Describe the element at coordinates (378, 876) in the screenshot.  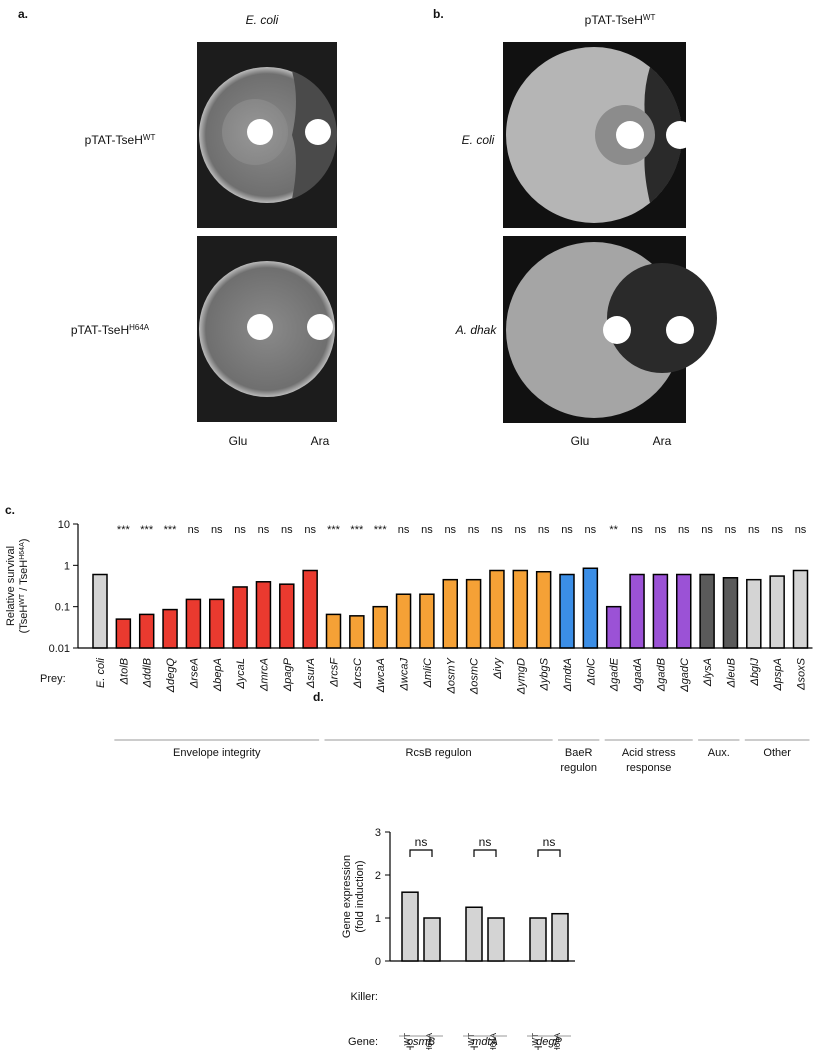
I see `y-tick-label: 2` at that location.